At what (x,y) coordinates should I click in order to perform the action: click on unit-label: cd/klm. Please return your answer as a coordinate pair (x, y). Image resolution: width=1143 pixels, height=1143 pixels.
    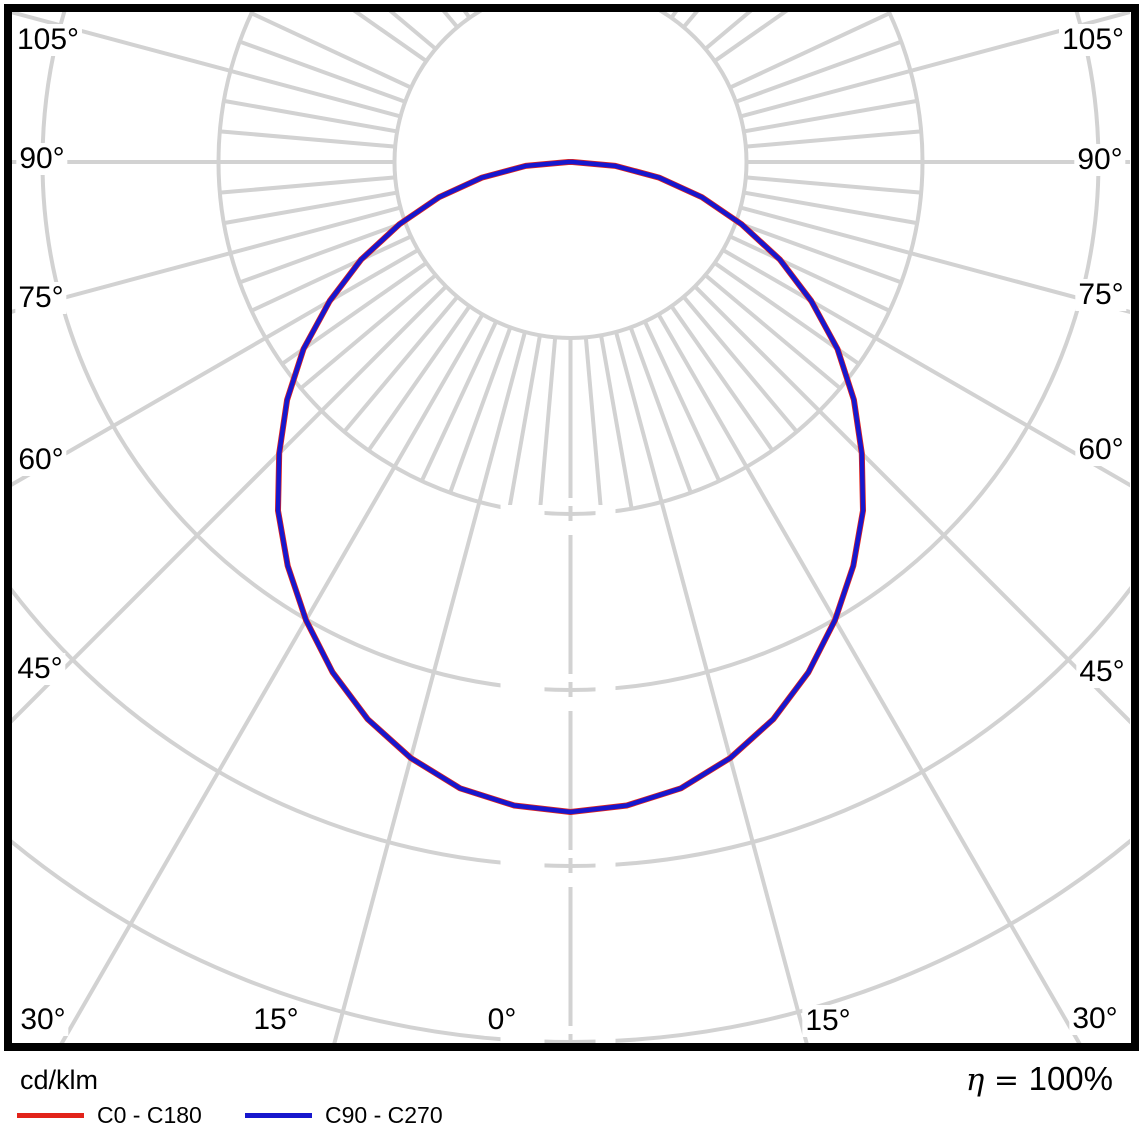
    Looking at the image, I should click on (59, 1080).